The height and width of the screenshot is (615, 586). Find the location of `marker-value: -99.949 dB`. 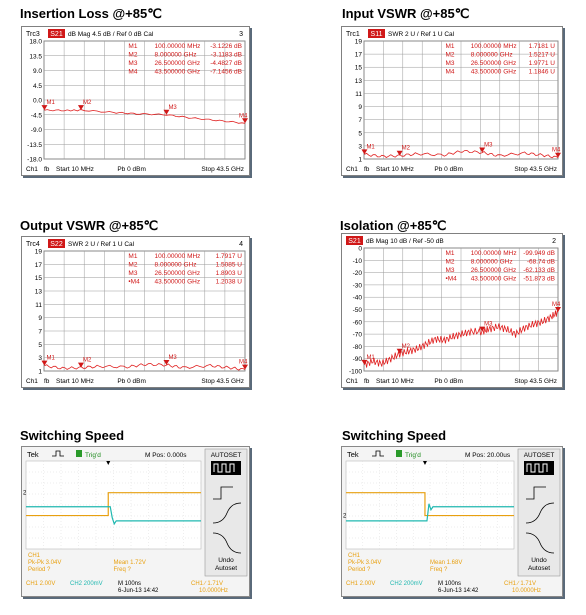

marker-value: -99.949 dB is located at coordinates (539, 253).